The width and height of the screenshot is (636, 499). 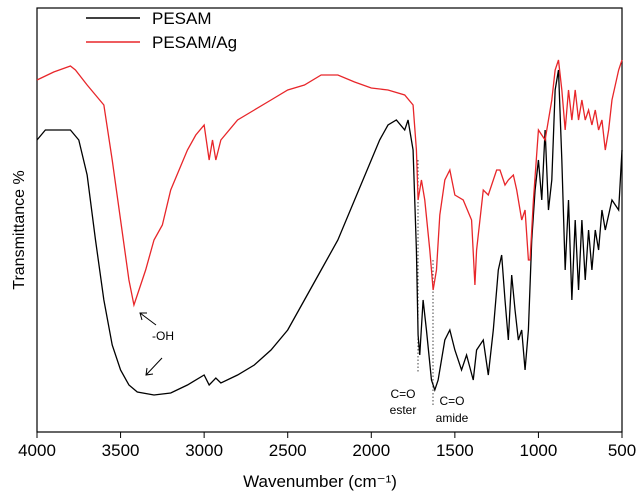 What do you see at coordinates (163, 336) in the screenshot?
I see `annotation: -OH` at bounding box center [163, 336].